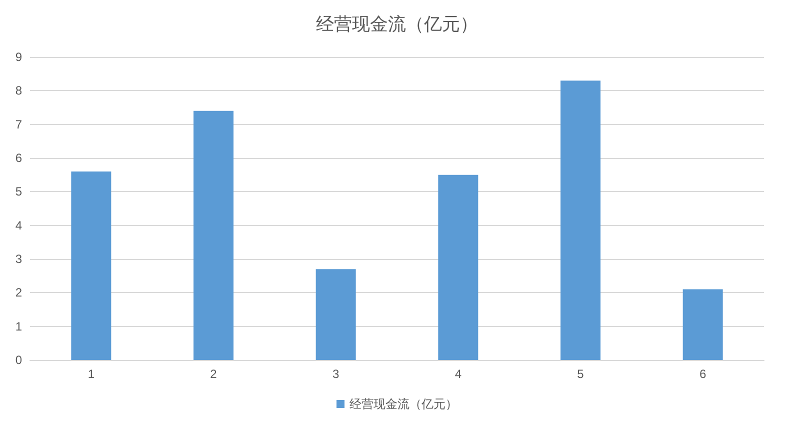 This screenshot has height=425, width=794. Describe the element at coordinates (336, 374) in the screenshot. I see `x-tick-label: 3` at that location.